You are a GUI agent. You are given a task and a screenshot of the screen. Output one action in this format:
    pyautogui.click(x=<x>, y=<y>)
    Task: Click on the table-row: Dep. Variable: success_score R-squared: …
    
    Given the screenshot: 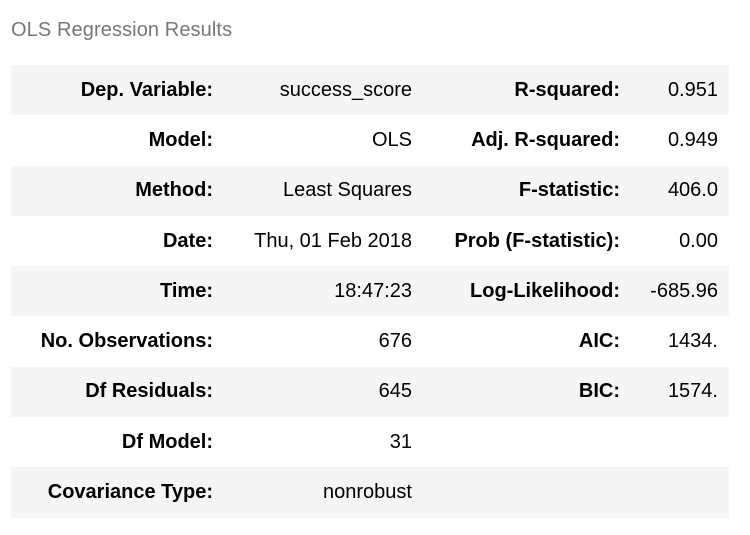 What is the action you would take?
    pyautogui.click(x=370, y=90)
    